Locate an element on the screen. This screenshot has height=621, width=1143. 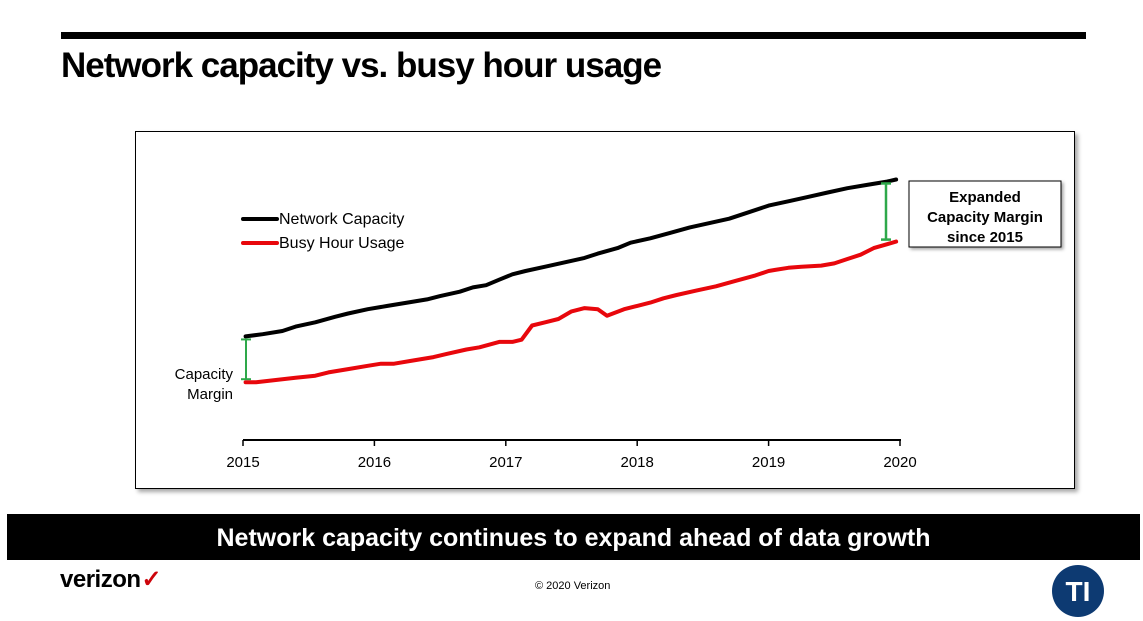
series-line-network-capacity is located at coordinates (571, 258).